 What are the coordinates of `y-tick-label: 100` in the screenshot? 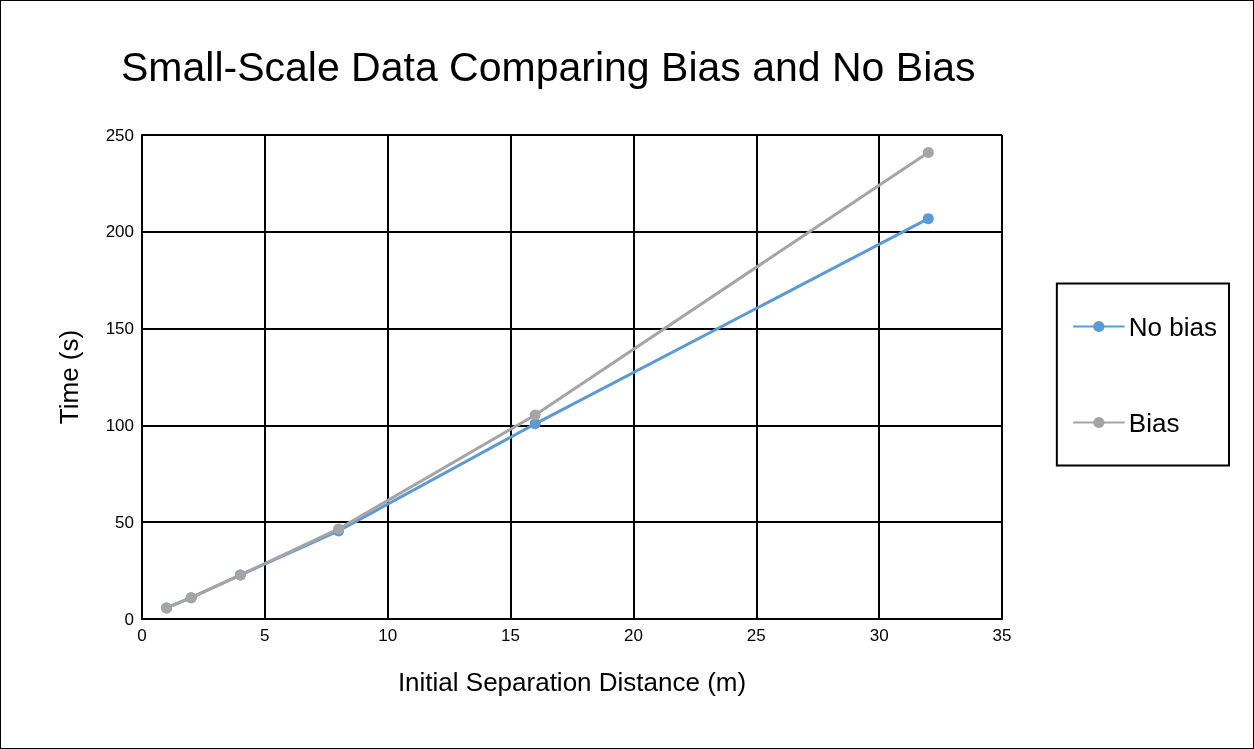 It's located at (119, 425).